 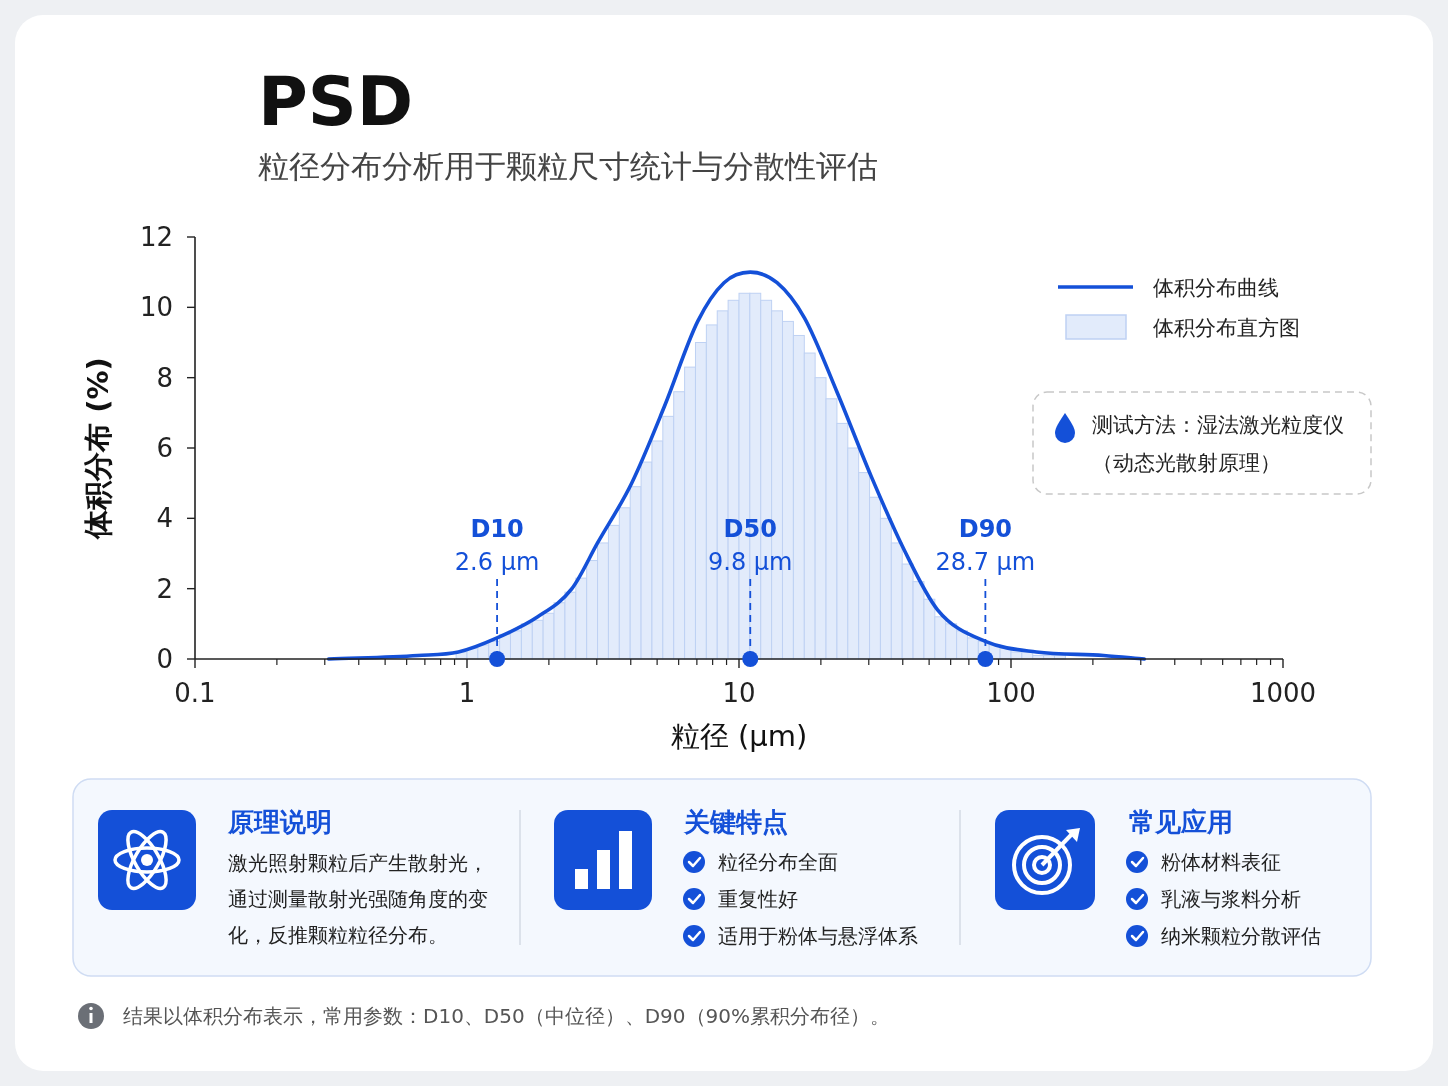 What do you see at coordinates (164, 448) in the screenshot?
I see `y-tick-label: 6` at bounding box center [164, 448].